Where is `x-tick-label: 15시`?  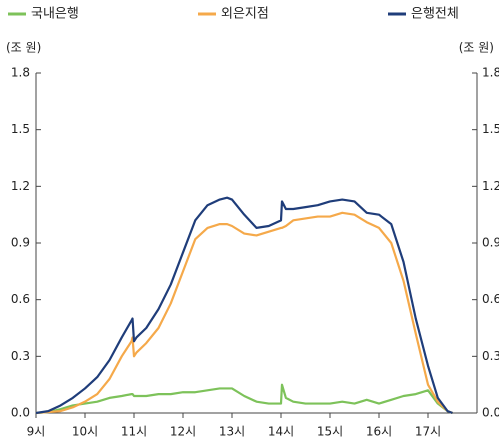 x-tick-label: 15시 is located at coordinates (330, 432).